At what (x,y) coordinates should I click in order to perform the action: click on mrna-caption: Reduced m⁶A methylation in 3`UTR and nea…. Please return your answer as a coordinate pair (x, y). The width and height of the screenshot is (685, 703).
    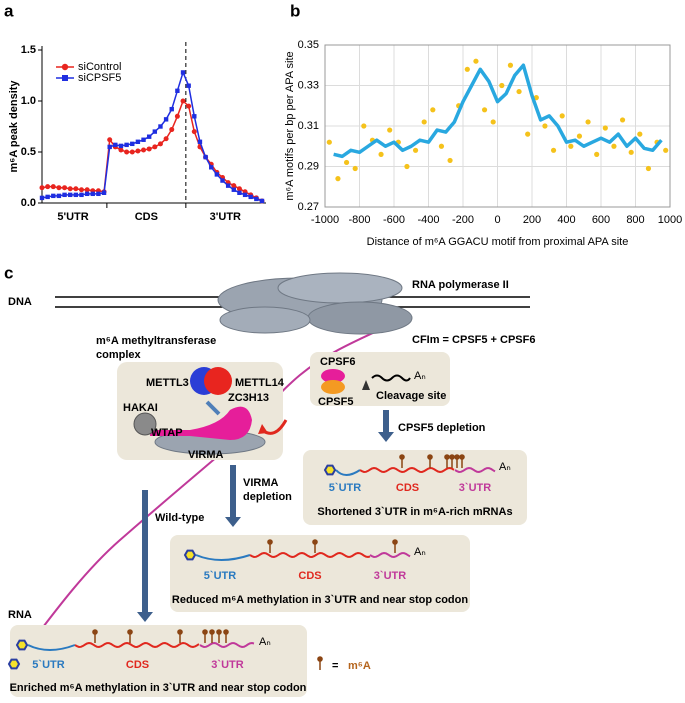
    Looking at the image, I should click on (320, 600).